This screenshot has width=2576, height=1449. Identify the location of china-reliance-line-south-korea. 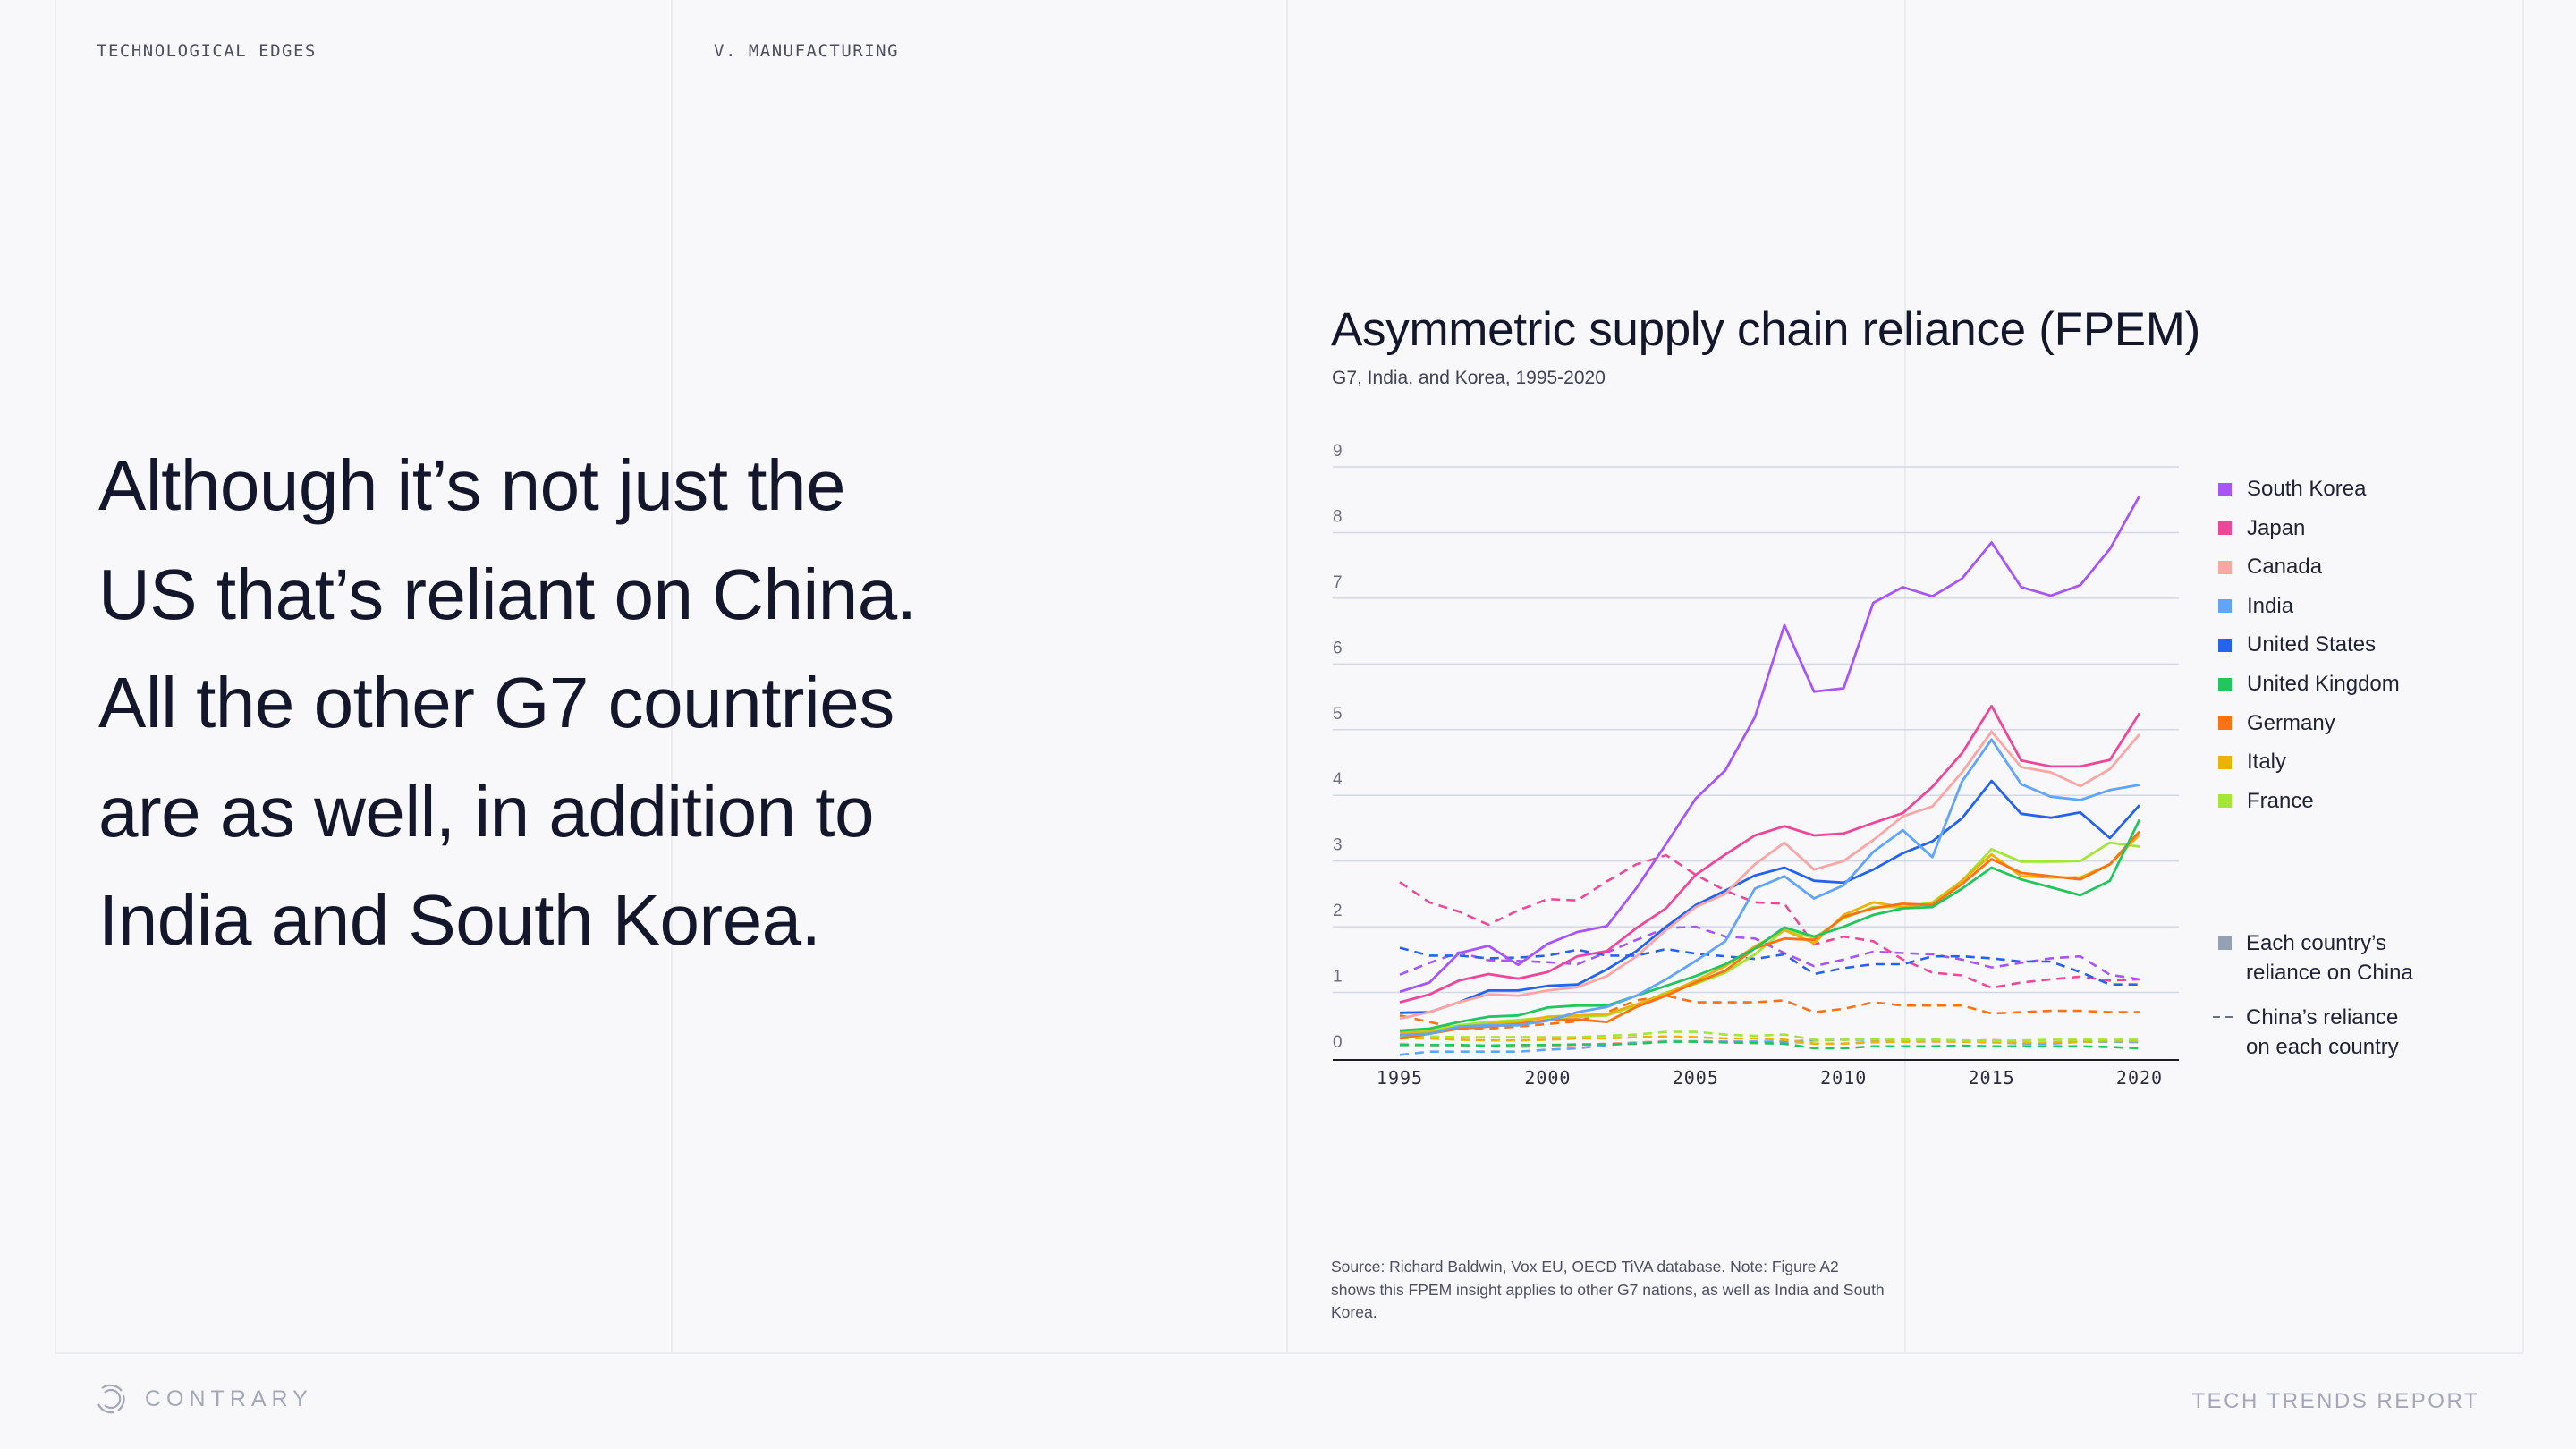
(1769, 953).